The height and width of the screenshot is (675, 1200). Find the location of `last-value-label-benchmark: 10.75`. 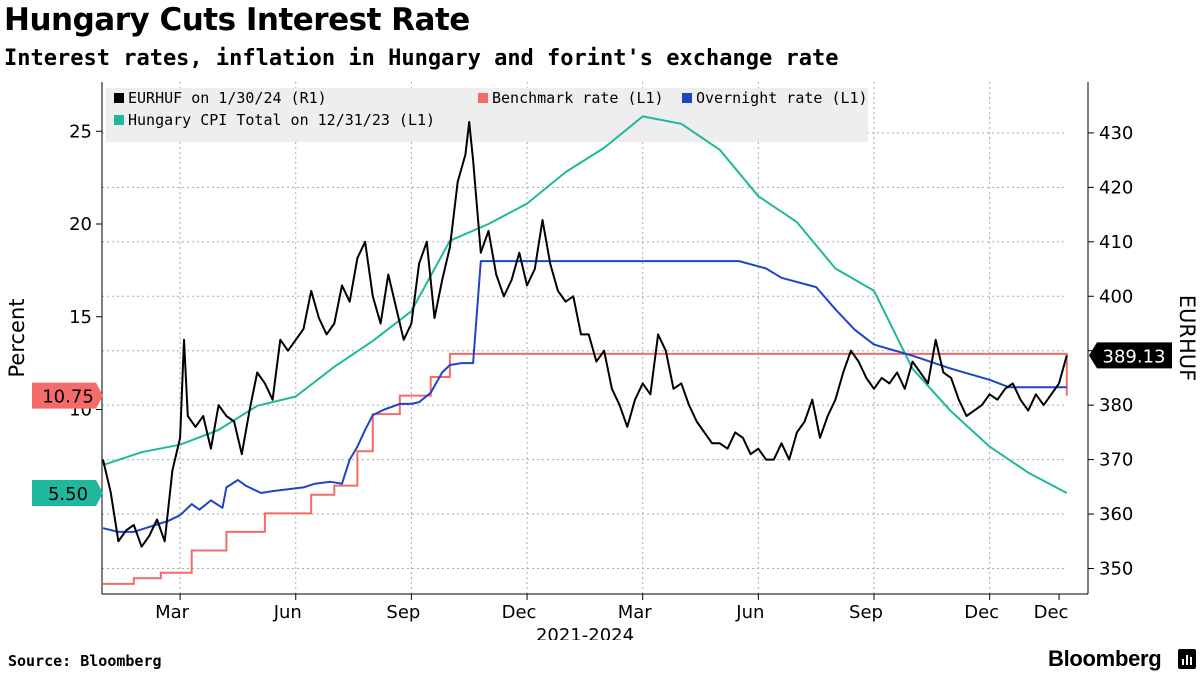

last-value-label-benchmark: 10.75 is located at coordinates (68, 397).